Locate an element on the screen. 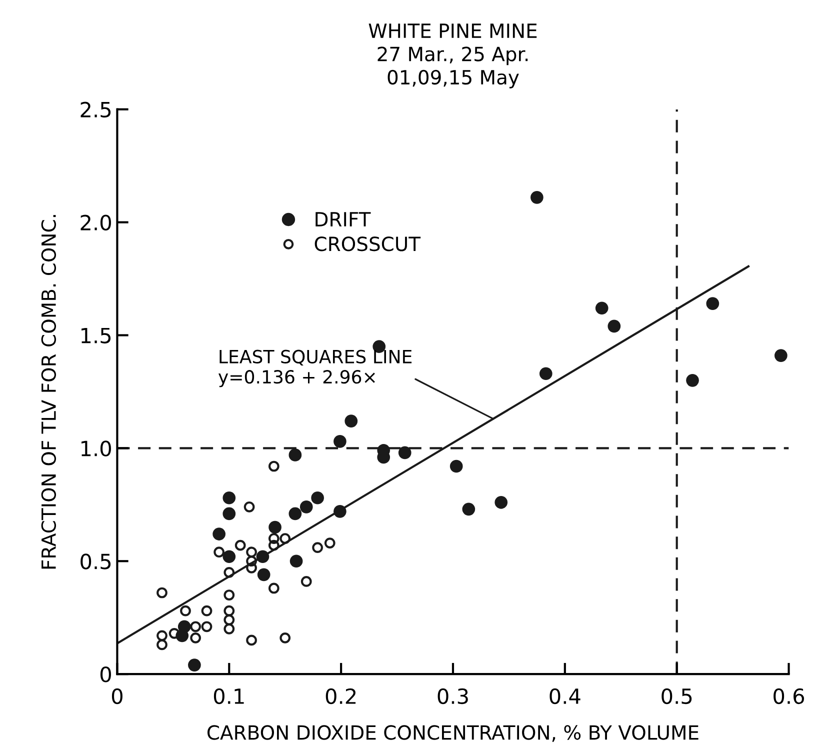  x-tick-label: 0.6 is located at coordinates (789, 696).